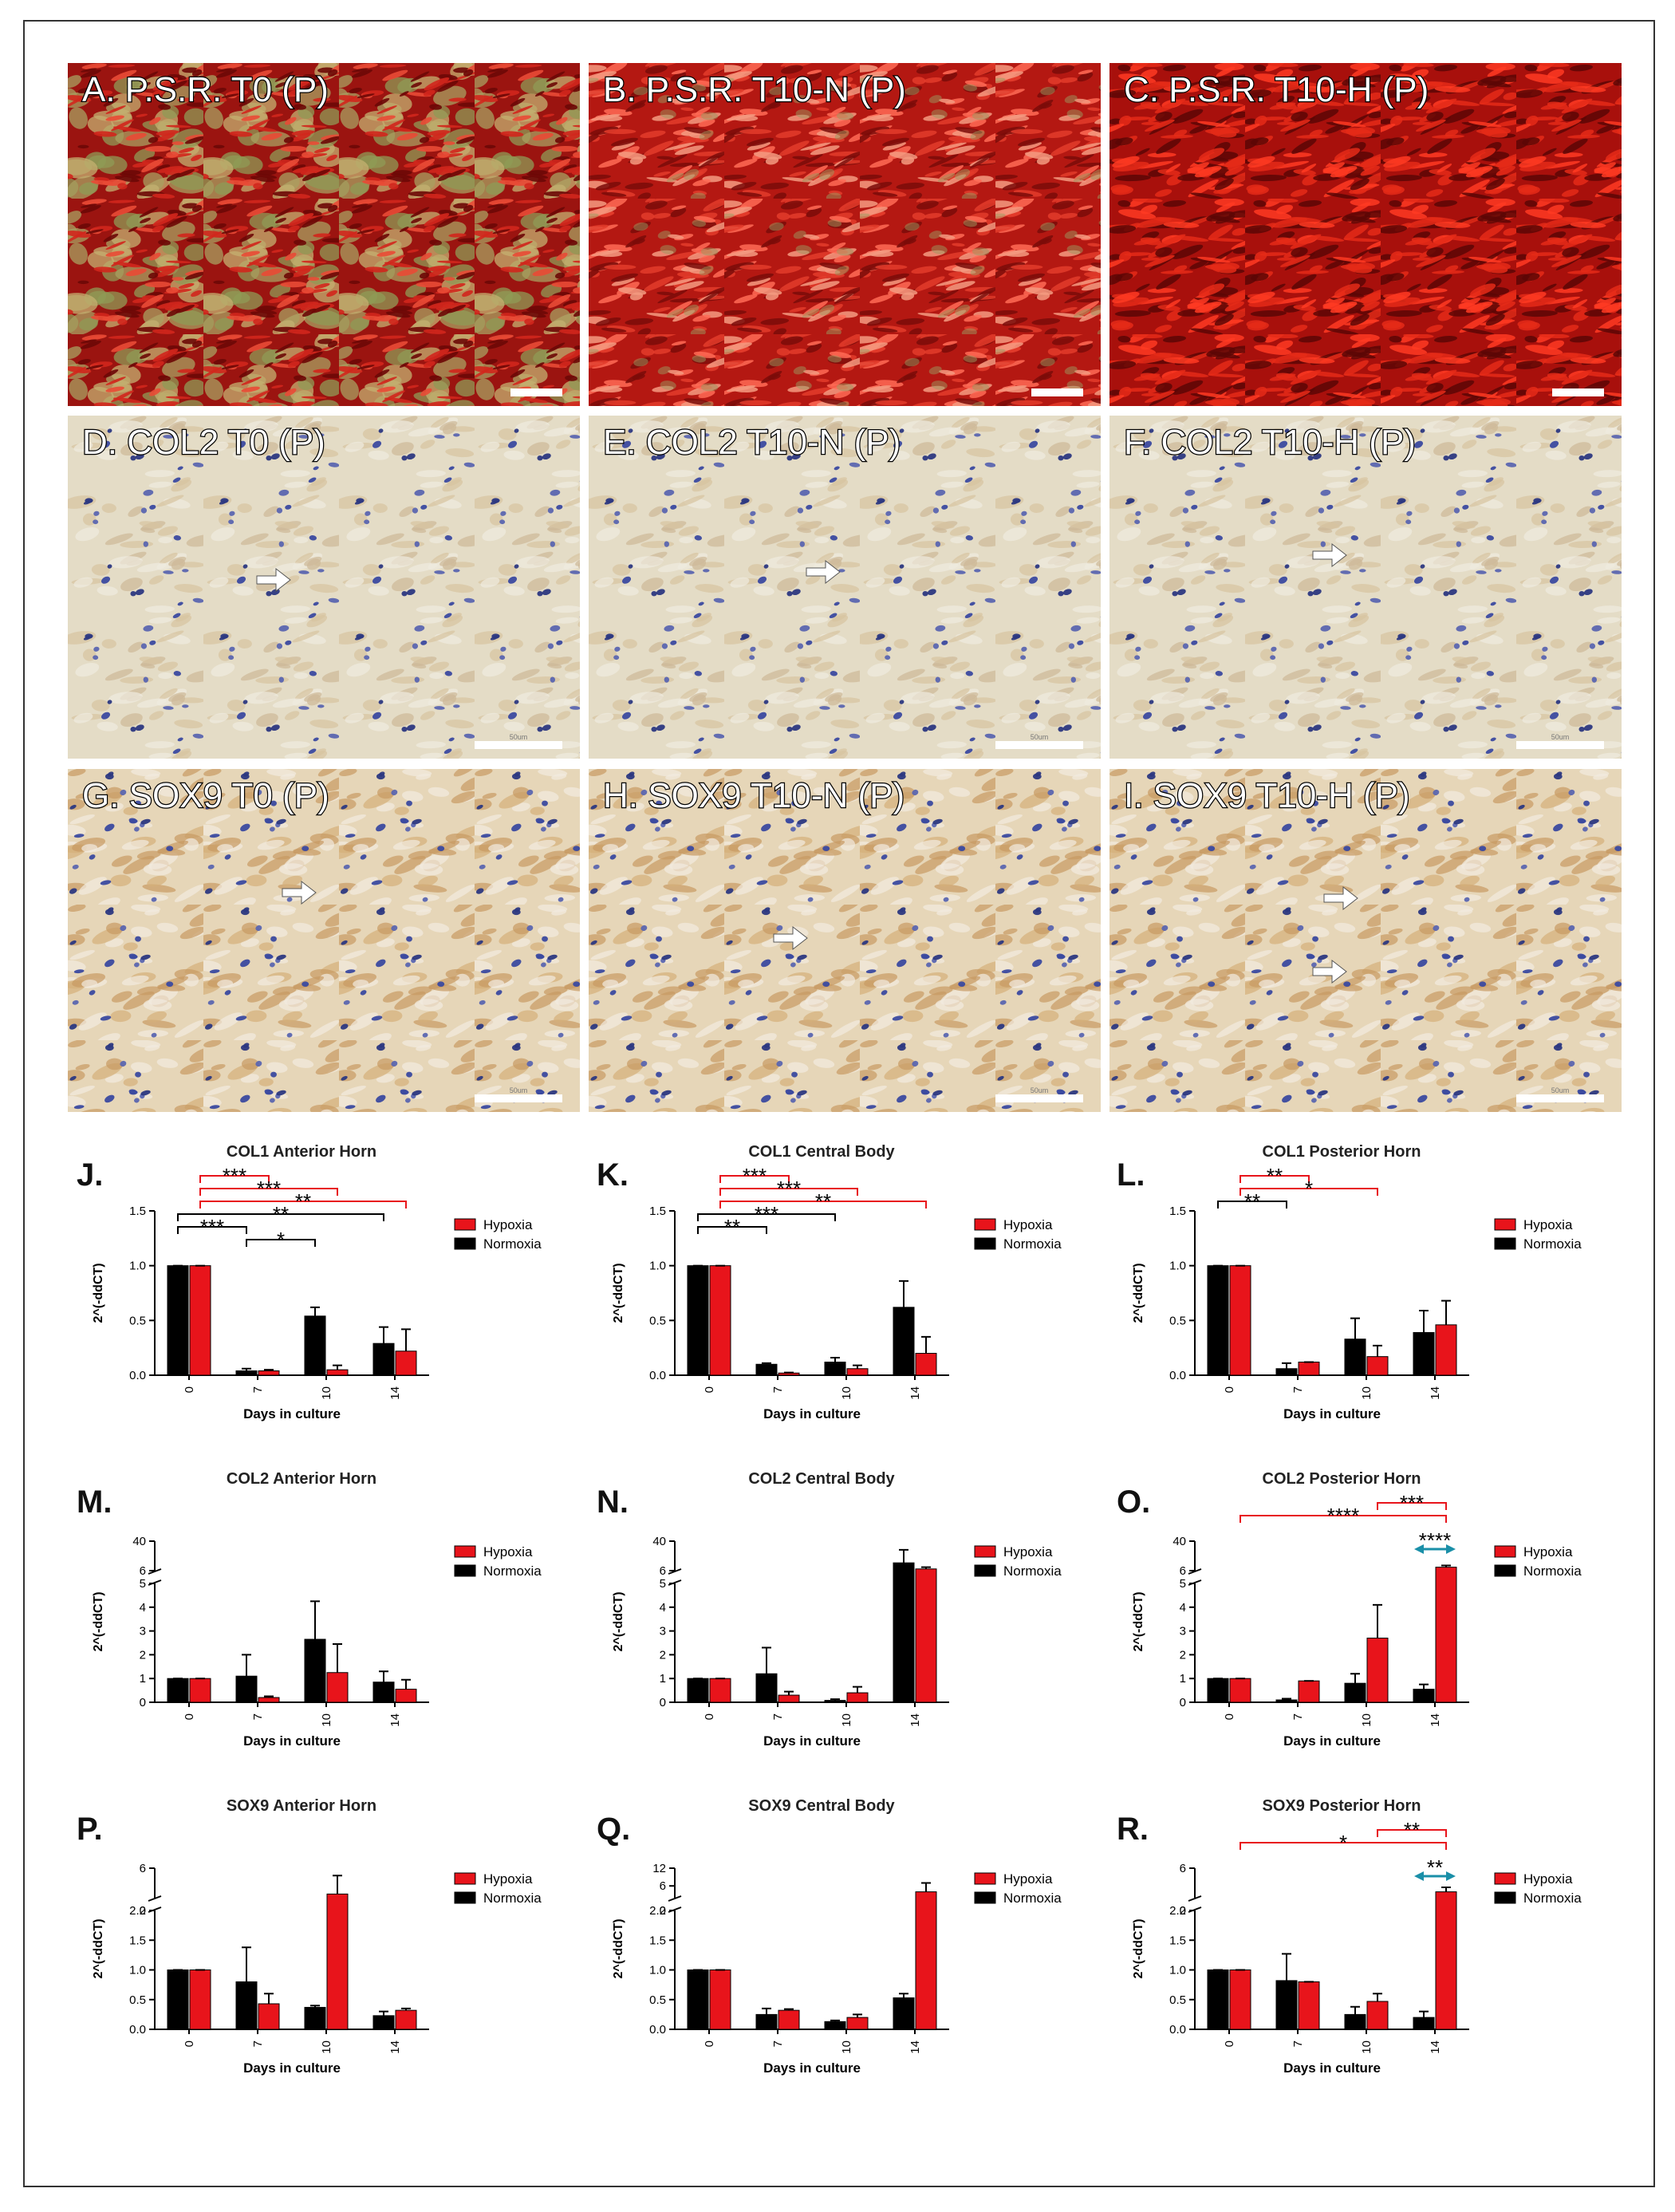 The width and height of the screenshot is (1675, 2212). I want to click on chart-title: COL1 Central Body, so click(822, 1152).